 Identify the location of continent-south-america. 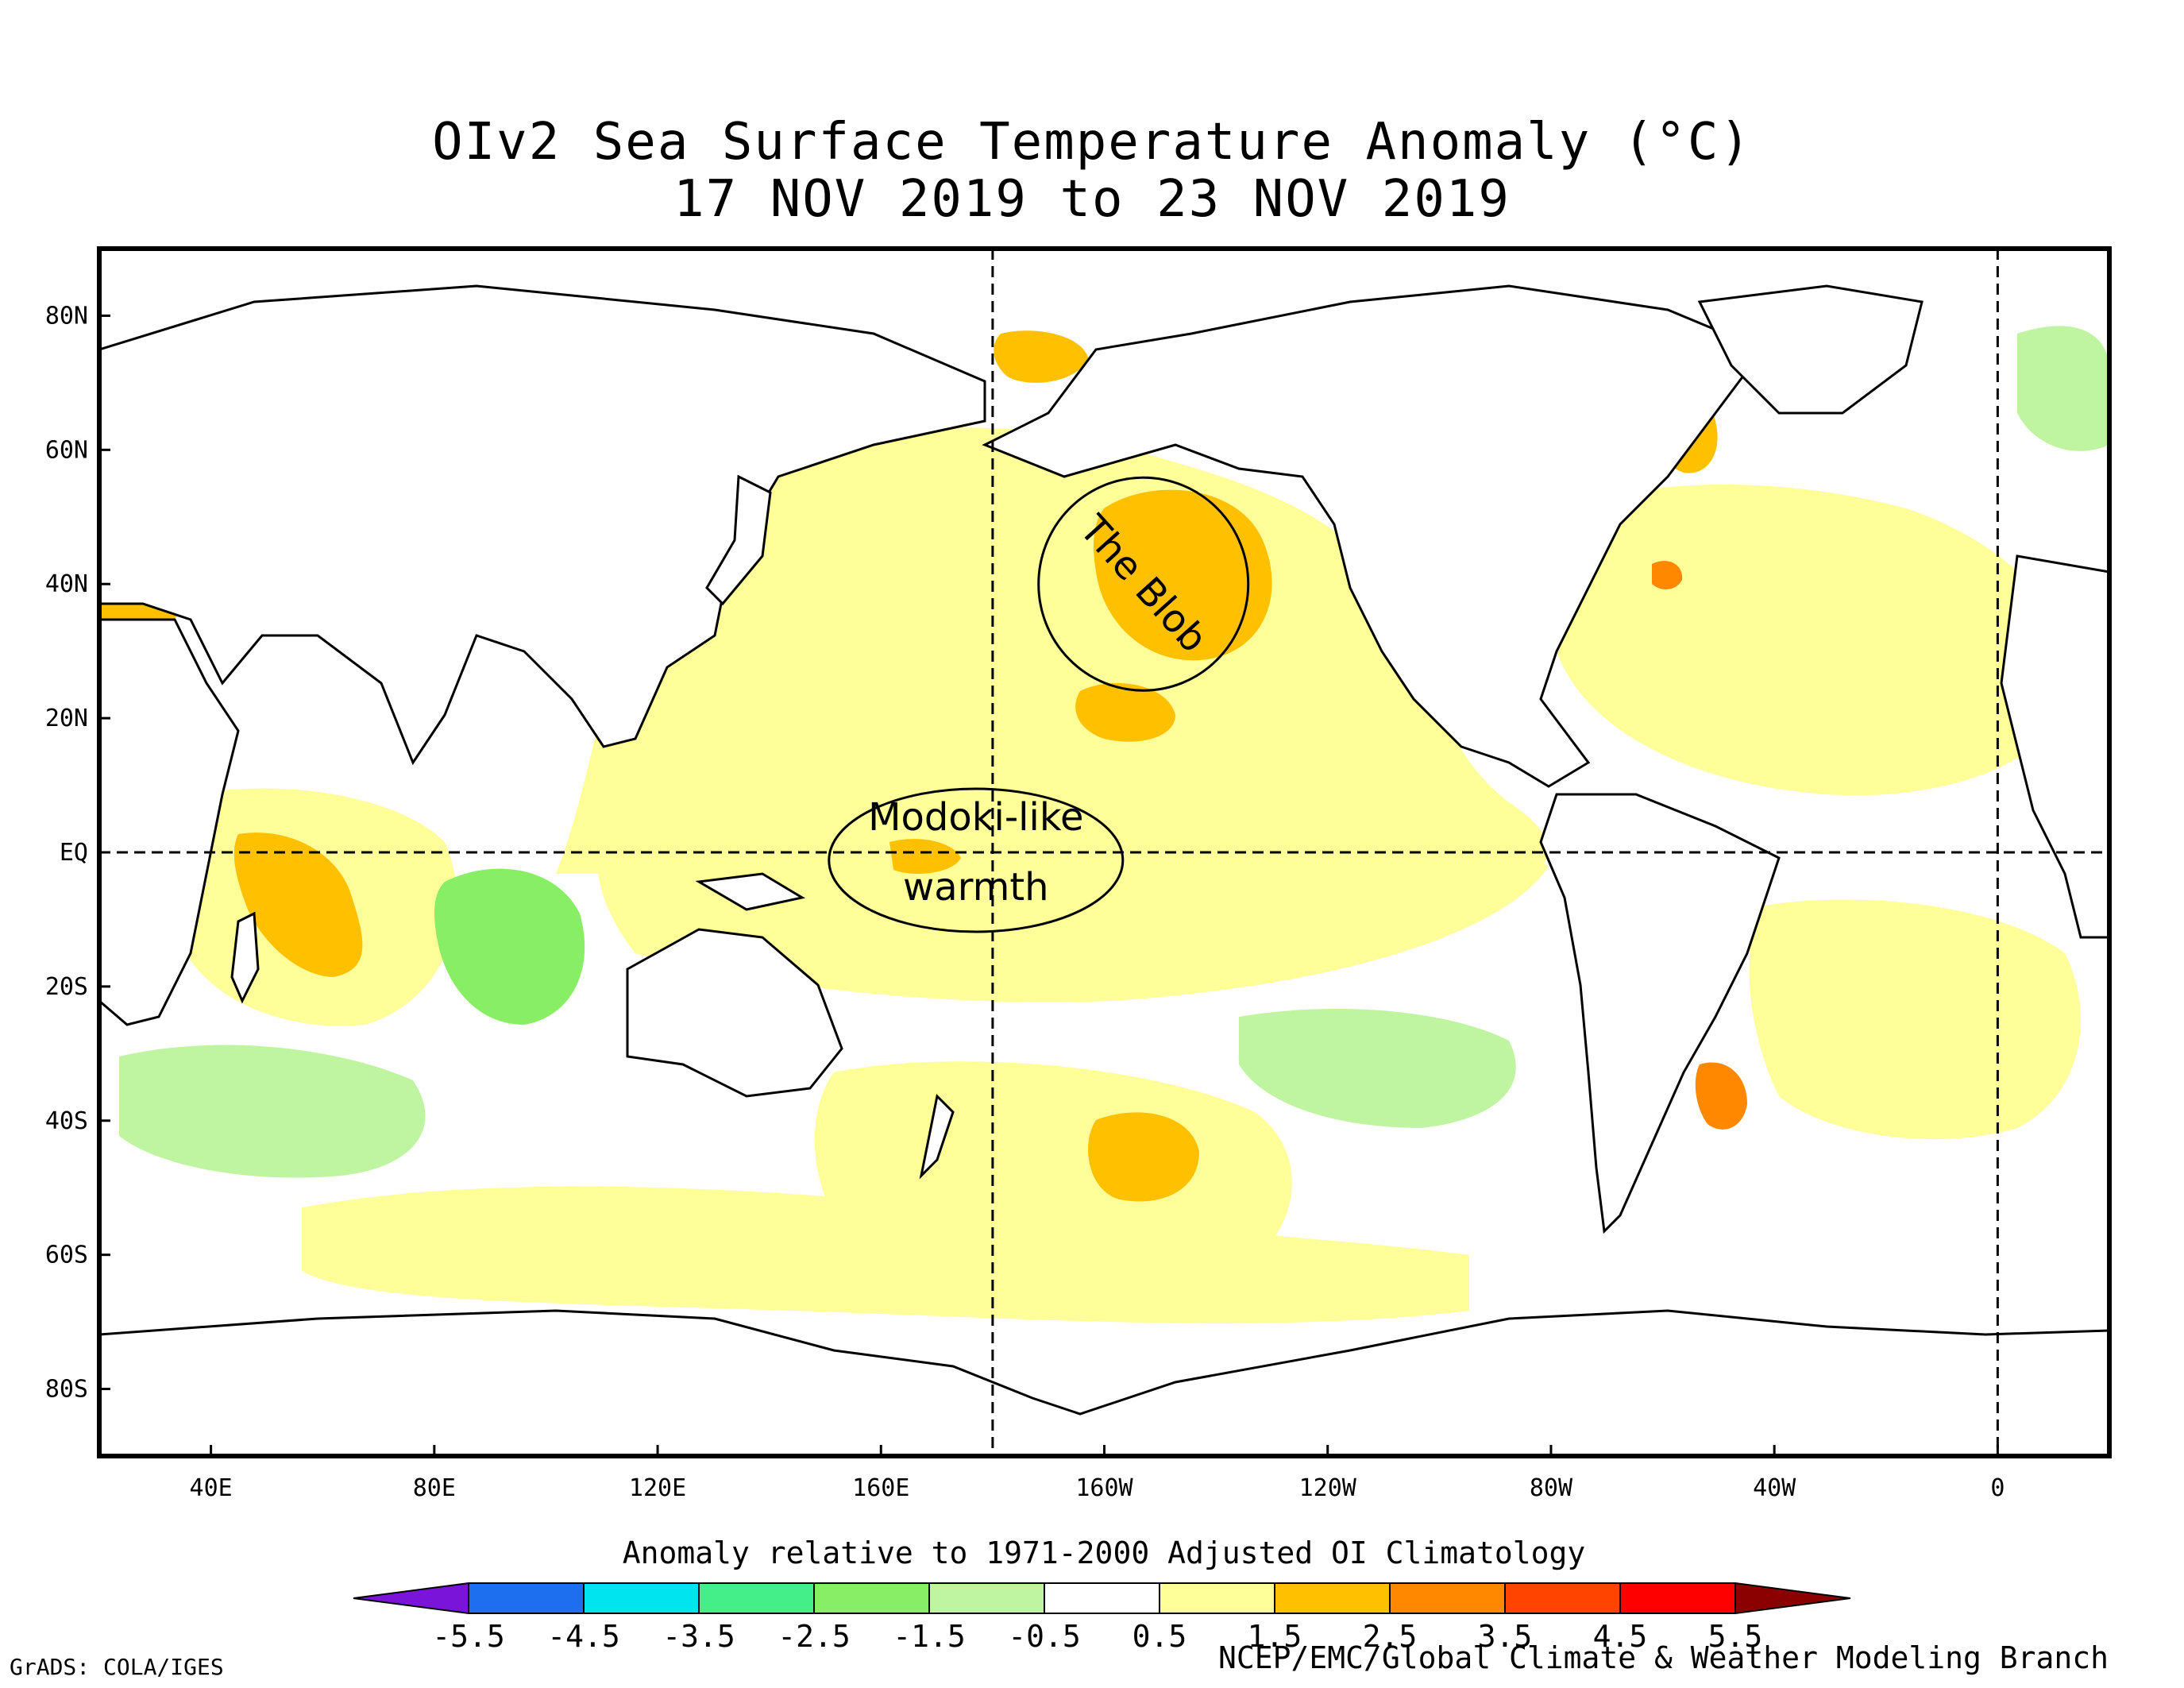
(1660, 1013).